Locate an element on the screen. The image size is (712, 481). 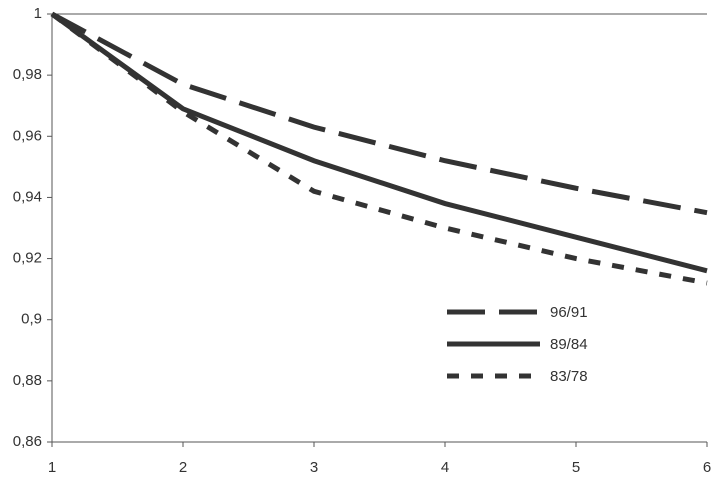
y-tick-label: 0,9 is located at coordinates (31, 319).